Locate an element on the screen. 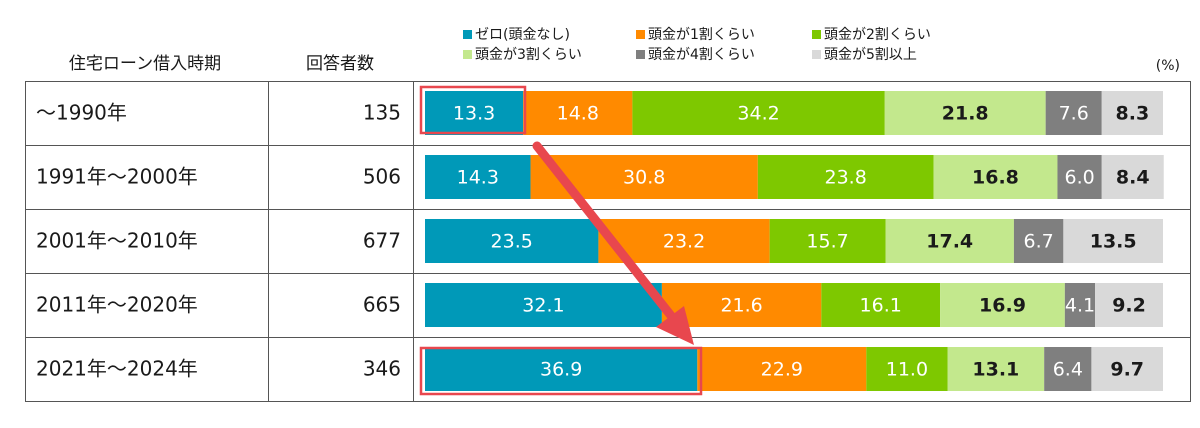 The image size is (1200, 428). value-label: 13.1 is located at coordinates (995, 370).